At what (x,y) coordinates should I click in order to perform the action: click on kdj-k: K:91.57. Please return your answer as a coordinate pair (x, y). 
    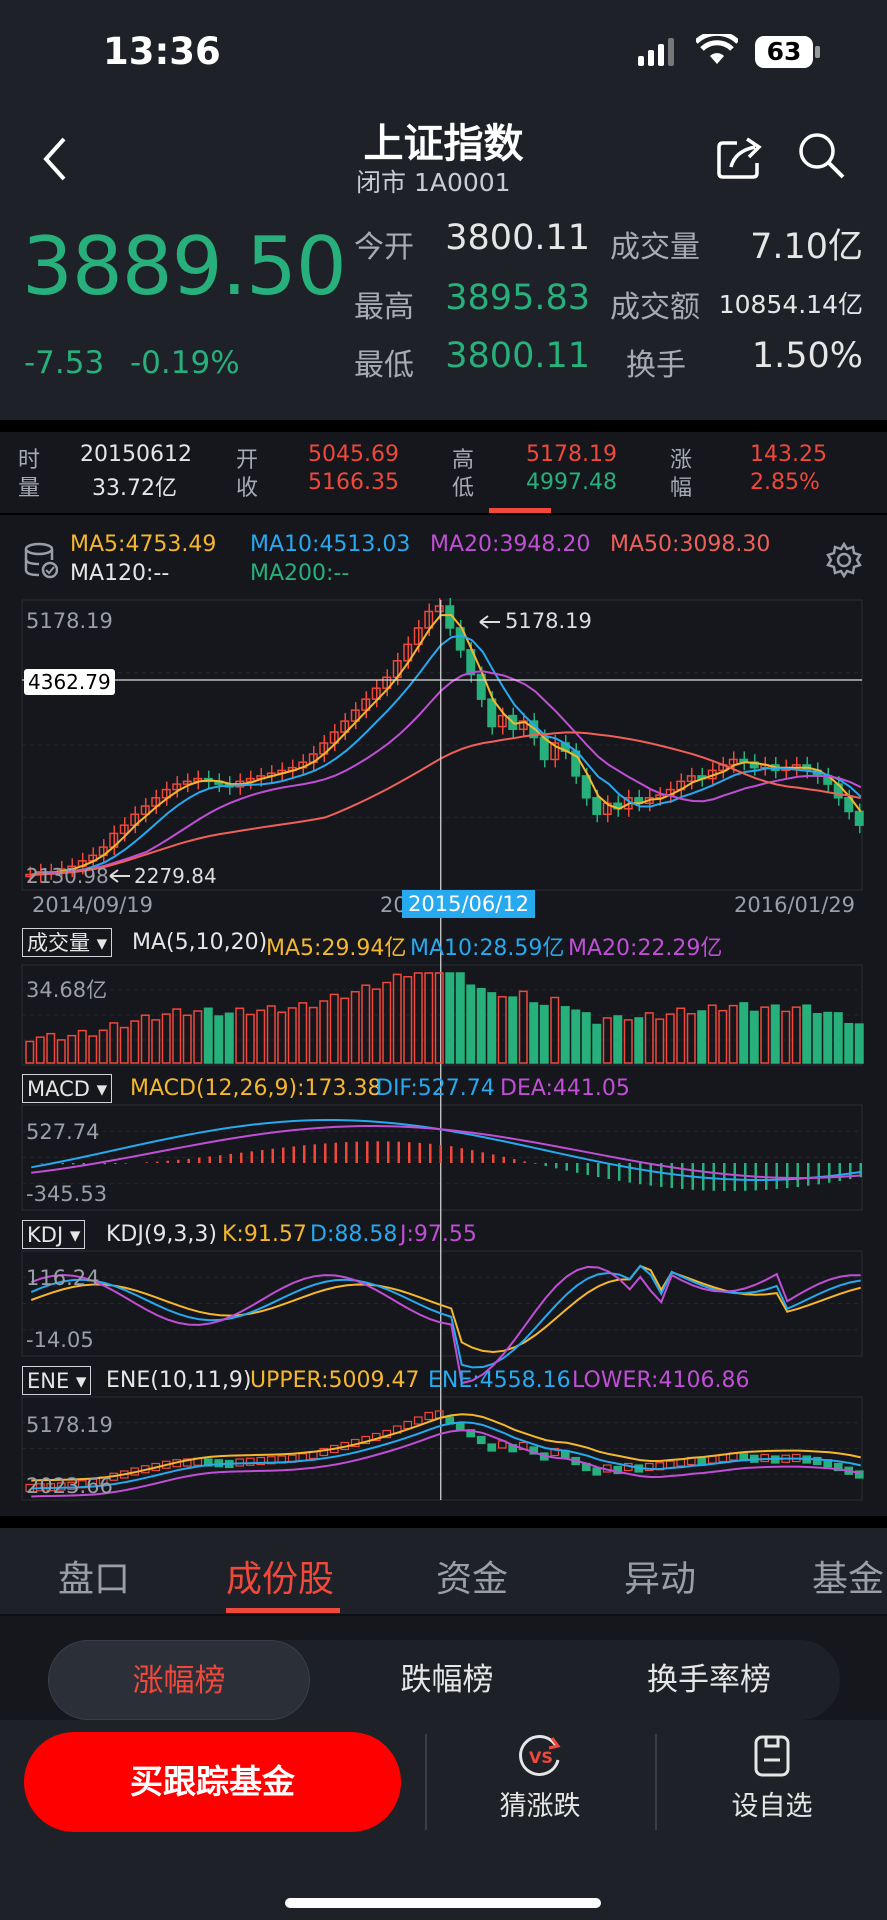
    Looking at the image, I should click on (264, 1234).